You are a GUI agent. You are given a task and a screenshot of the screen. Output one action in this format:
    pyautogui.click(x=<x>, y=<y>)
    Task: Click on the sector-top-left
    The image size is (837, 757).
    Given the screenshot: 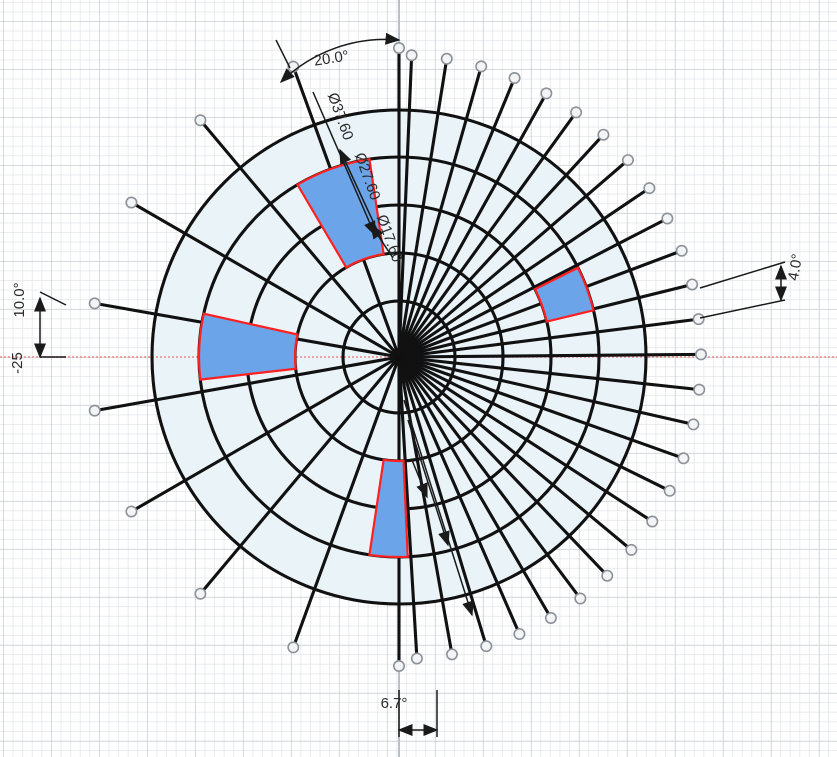 What is the action you would take?
    pyautogui.click(x=340, y=213)
    